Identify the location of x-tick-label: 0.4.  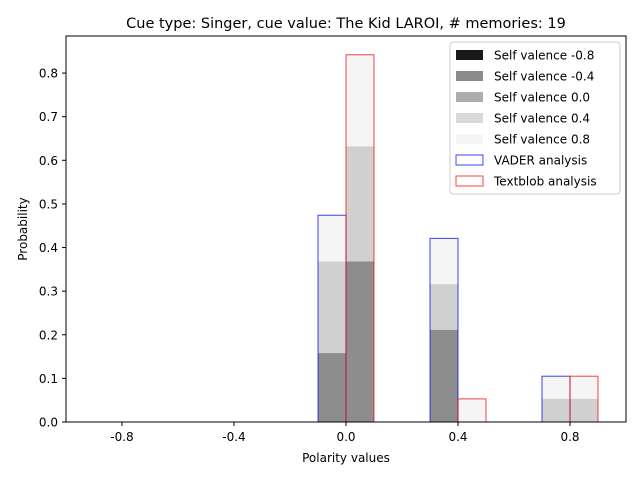
(457, 437).